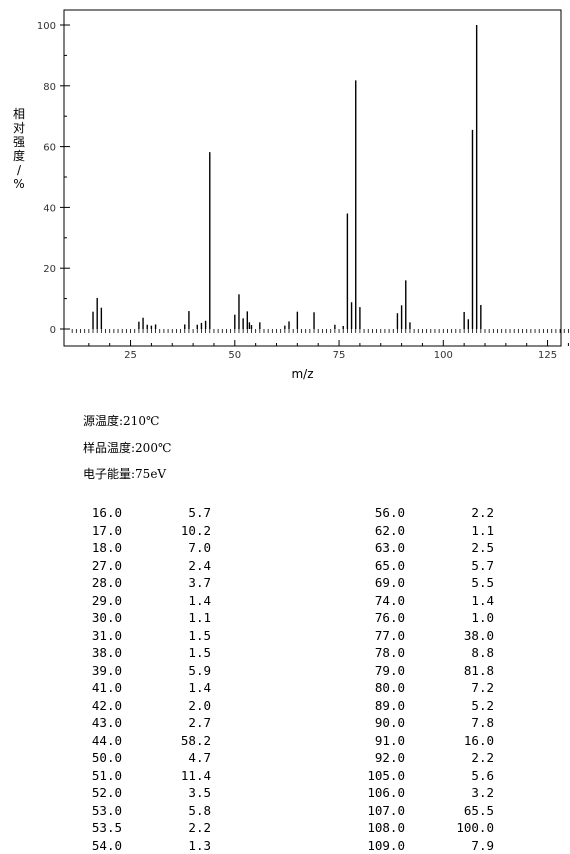  What do you see at coordinates (482, 688) in the screenshot?
I see `intensity-value: 7.2` at bounding box center [482, 688].